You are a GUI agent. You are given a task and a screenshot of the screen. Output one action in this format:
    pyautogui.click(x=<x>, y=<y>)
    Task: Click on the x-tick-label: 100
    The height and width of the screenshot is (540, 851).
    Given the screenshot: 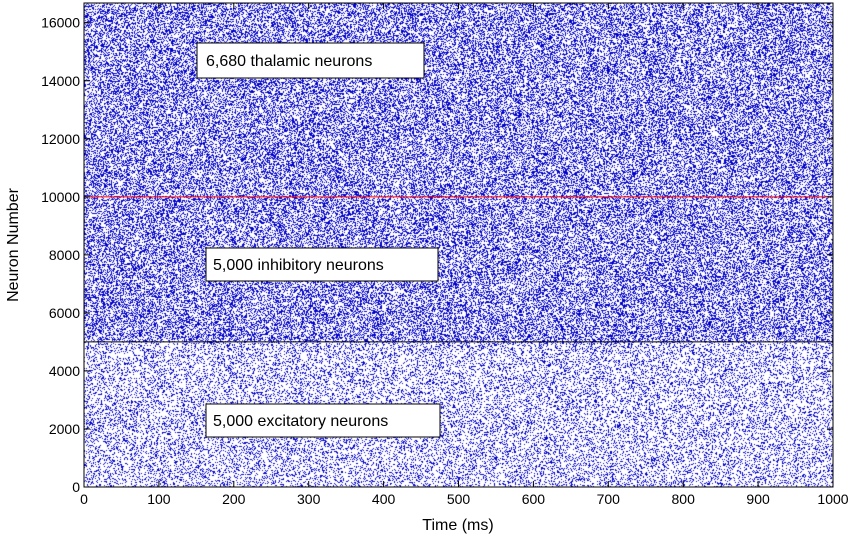 What is the action you would take?
    pyautogui.click(x=159, y=499)
    